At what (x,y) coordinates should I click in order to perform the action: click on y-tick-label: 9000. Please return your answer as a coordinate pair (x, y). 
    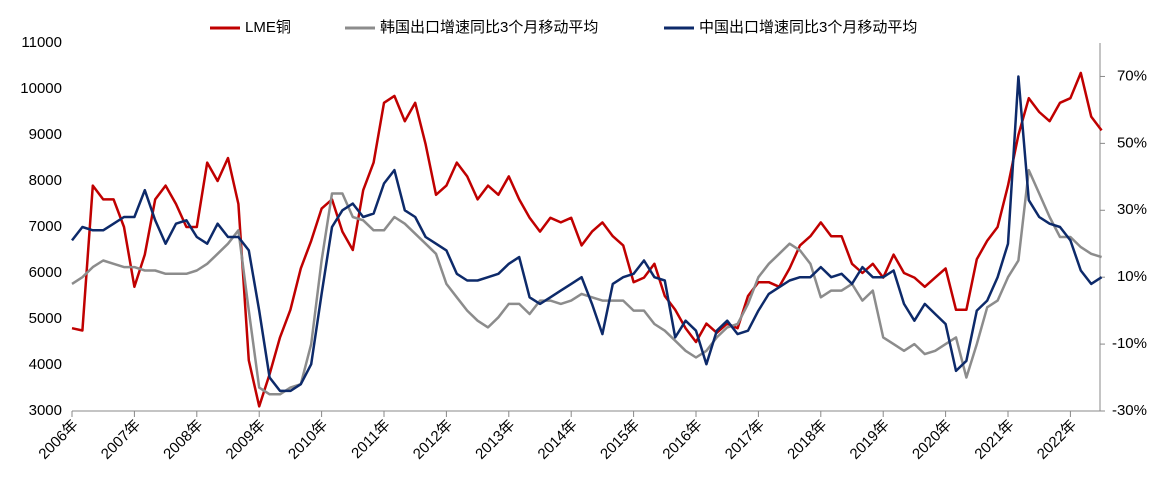
    Looking at the image, I should click on (45, 134).